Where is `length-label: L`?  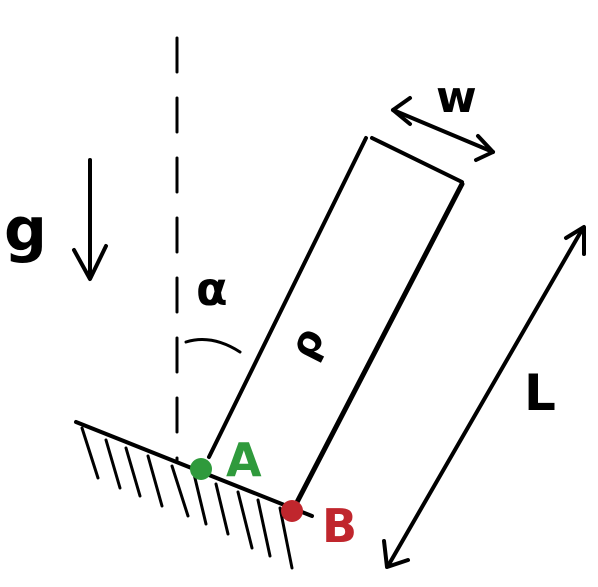 length-label: L is located at coordinates (540, 393).